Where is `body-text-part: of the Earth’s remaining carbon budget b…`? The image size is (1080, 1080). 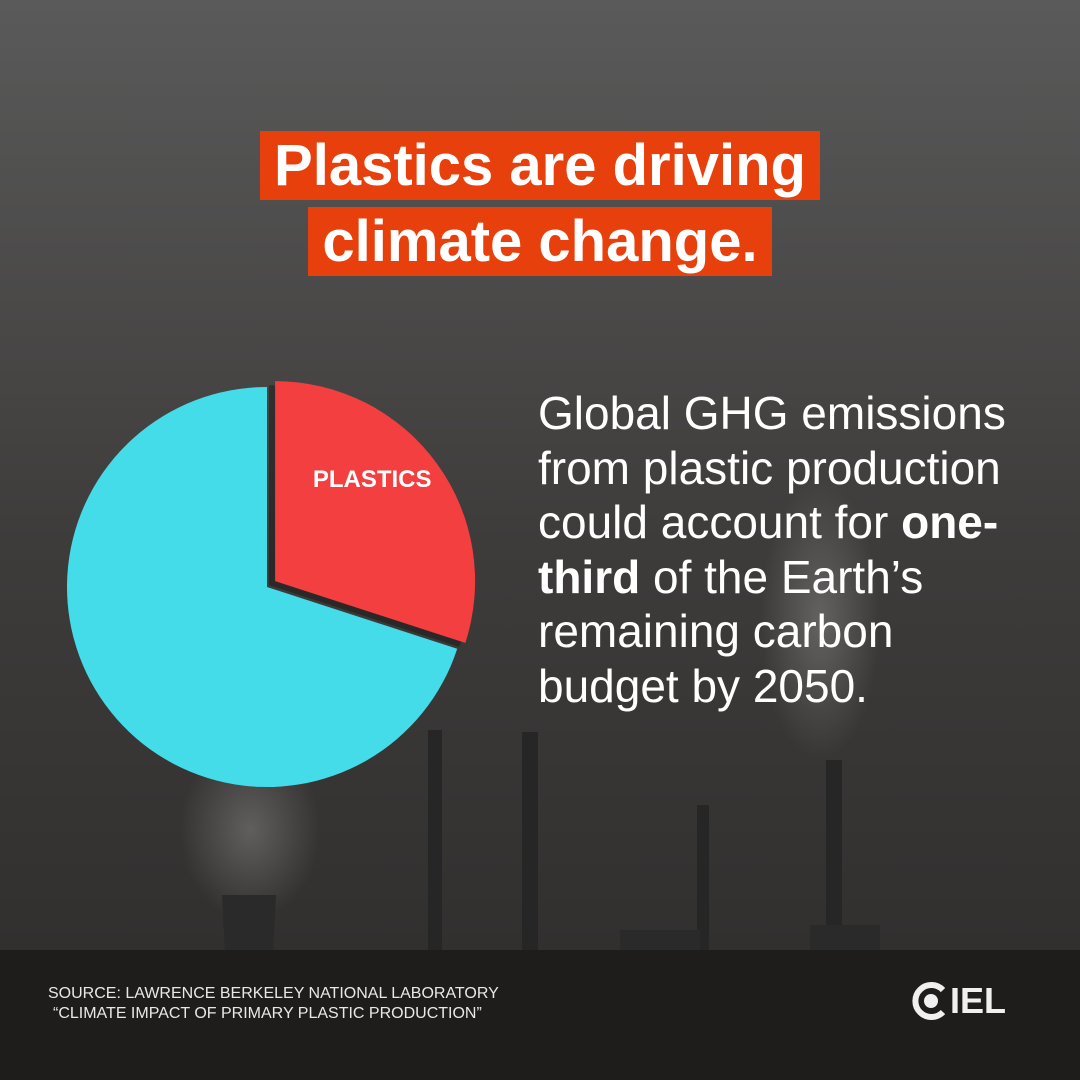 body-text-part: of the Earth’s remaining carbon budget b… is located at coordinates (731, 631).